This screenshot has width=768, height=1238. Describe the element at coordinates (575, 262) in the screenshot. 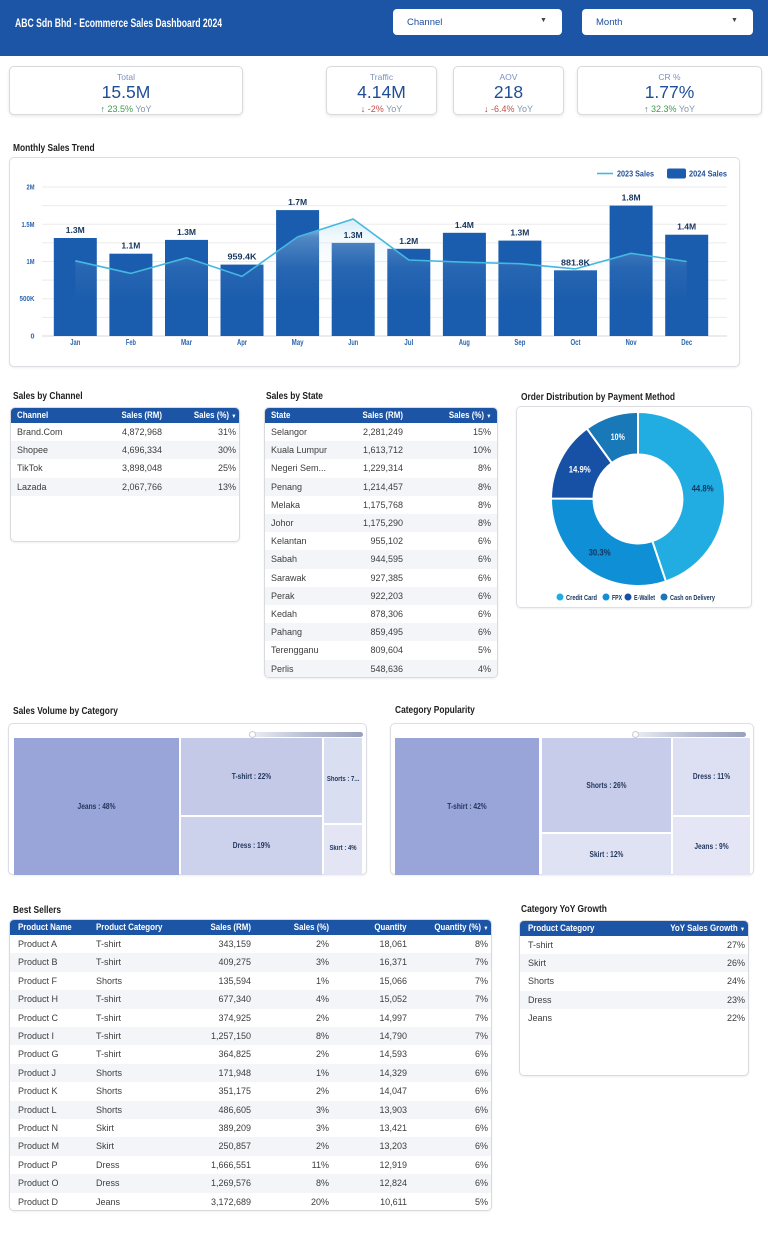

I see `svg-text: 881.8K` at that location.